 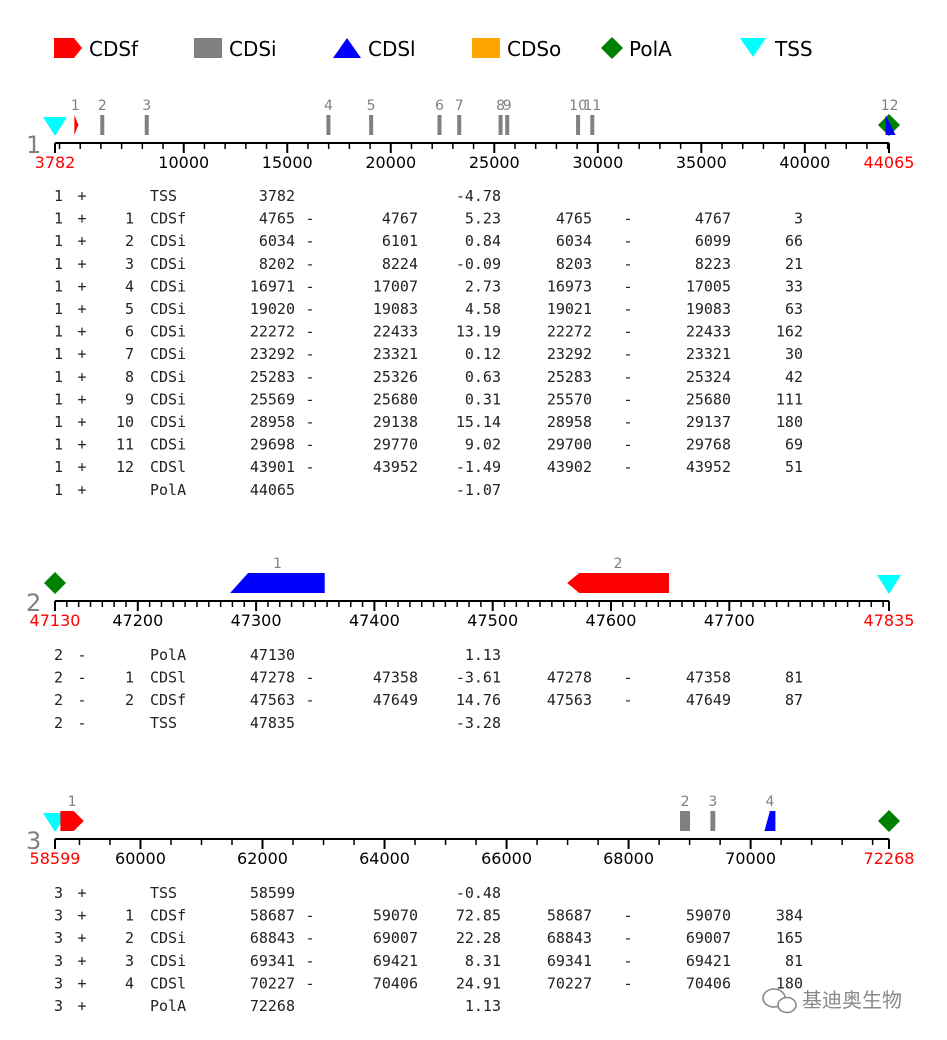 What do you see at coordinates (789, 938) in the screenshot?
I see `table-cell: 165` at bounding box center [789, 938].